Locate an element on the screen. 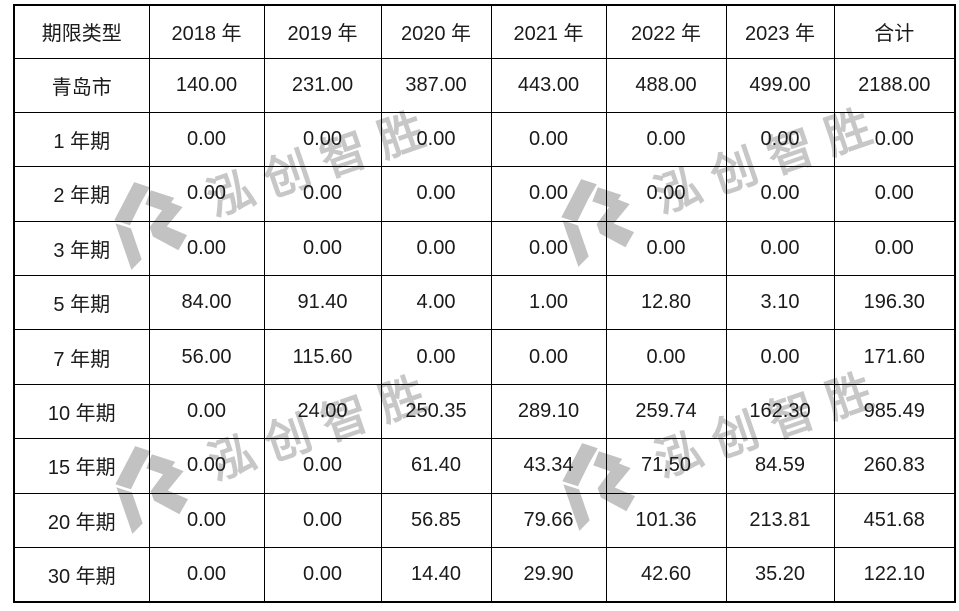  column-header: 2018 年 is located at coordinates (206, 31).